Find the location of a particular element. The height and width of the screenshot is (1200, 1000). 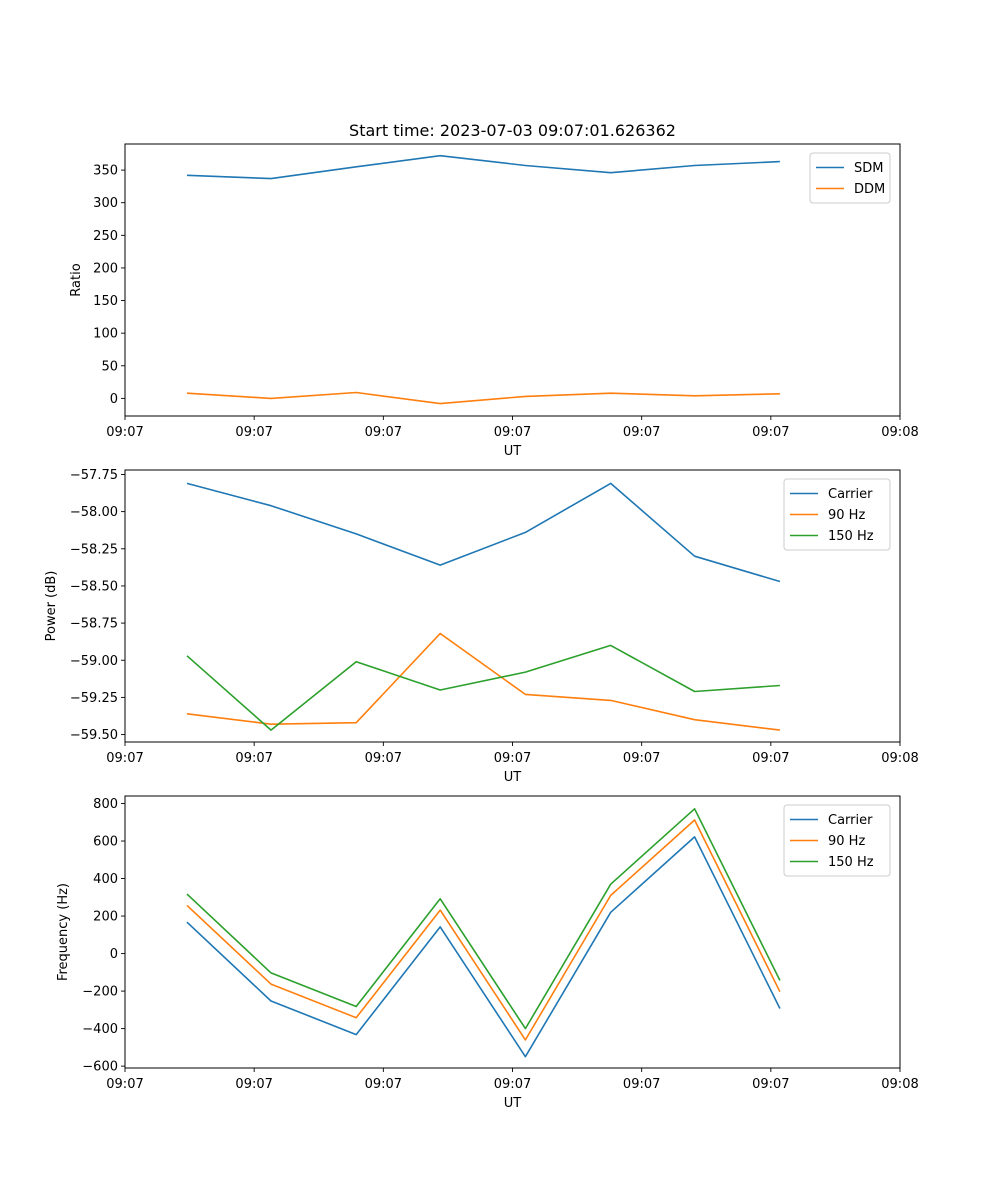

y-tick-label: −58.25 is located at coordinates (94, 549).